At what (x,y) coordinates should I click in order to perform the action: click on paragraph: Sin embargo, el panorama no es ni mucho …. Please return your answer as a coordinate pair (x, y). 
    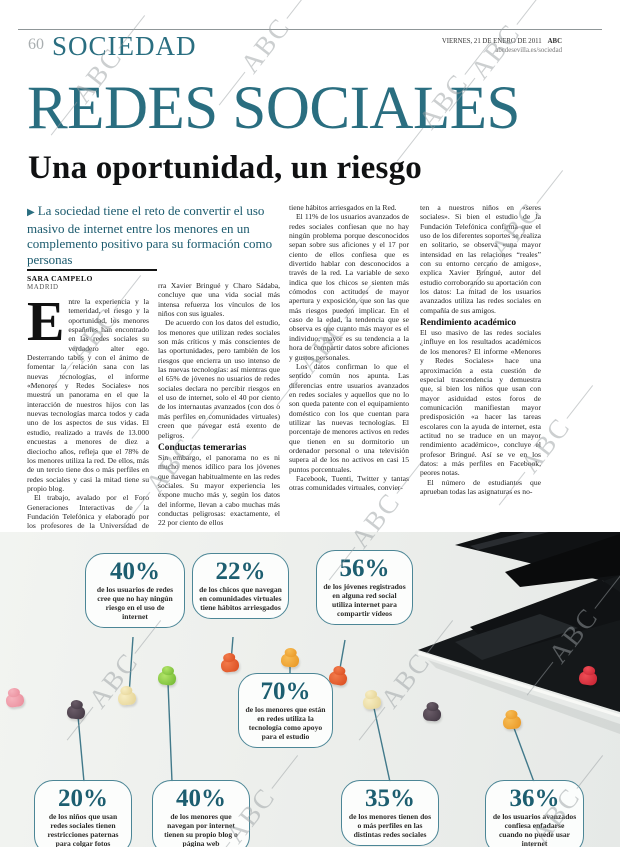
    Looking at the image, I should click on (219, 490).